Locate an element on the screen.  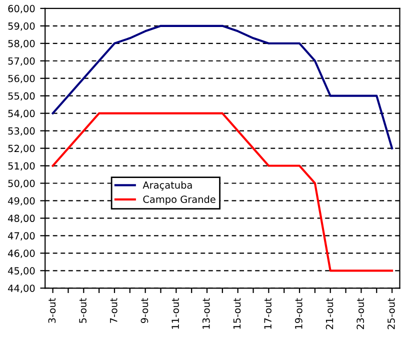
y-tick-label: 58,00 is located at coordinates (21, 44).